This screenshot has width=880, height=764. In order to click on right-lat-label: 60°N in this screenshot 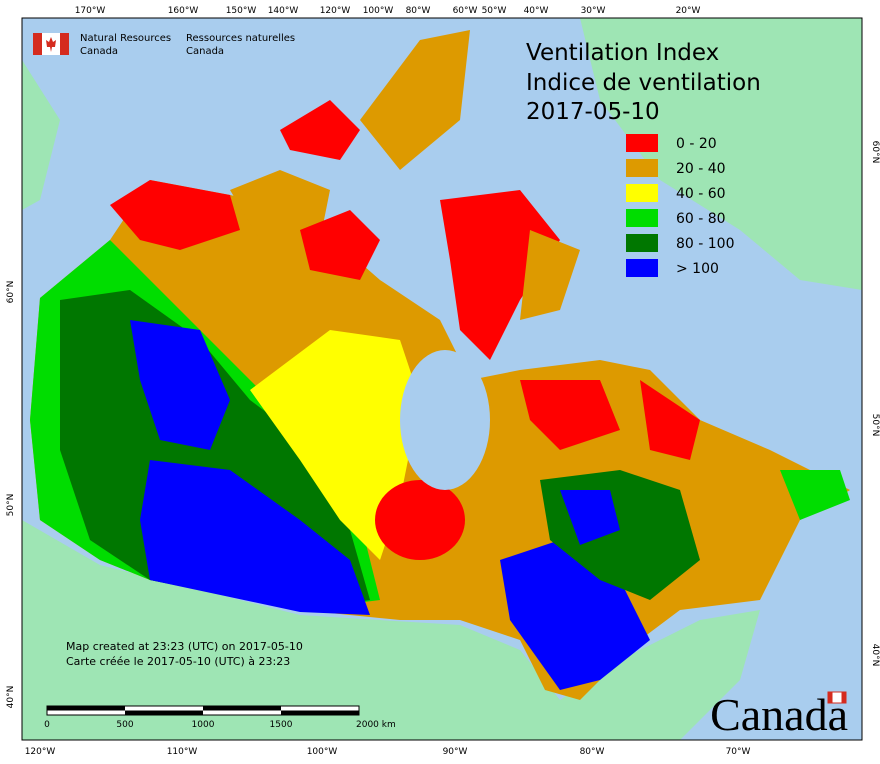, I will do `click(875, 152)`.